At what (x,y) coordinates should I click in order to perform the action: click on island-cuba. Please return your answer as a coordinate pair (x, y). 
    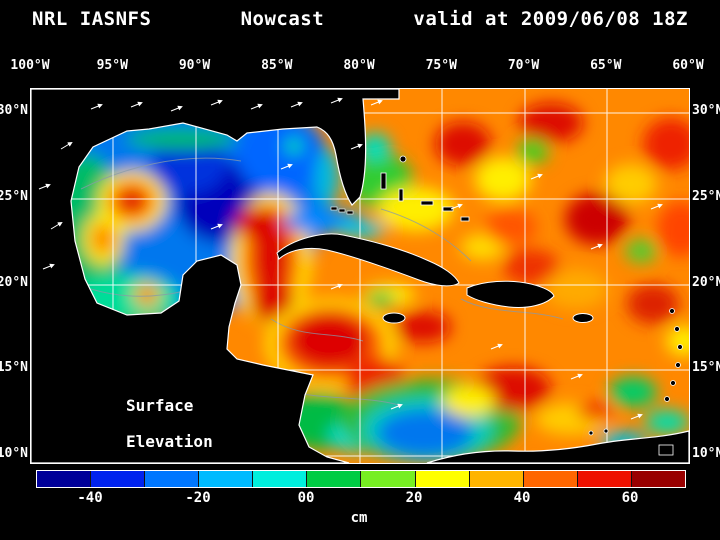
    Looking at the image, I should click on (368, 260).